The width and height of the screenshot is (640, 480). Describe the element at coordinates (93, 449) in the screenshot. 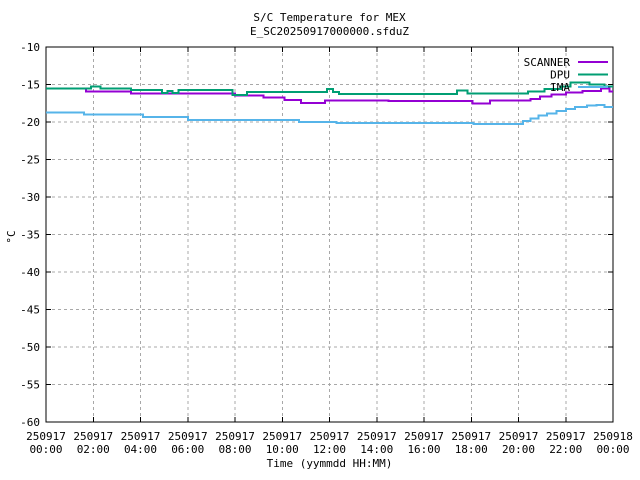

I see `x-tick-label-time: 02:00` at that location.